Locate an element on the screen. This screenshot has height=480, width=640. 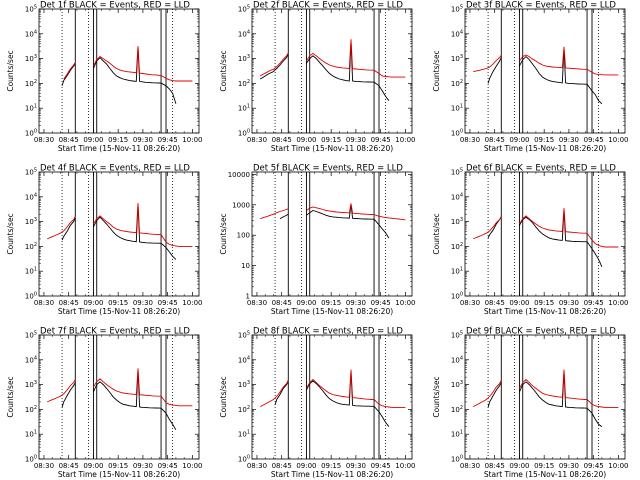
panel-title: Det 2f BLACK = Events, RED = LLD is located at coordinates (328, 6).